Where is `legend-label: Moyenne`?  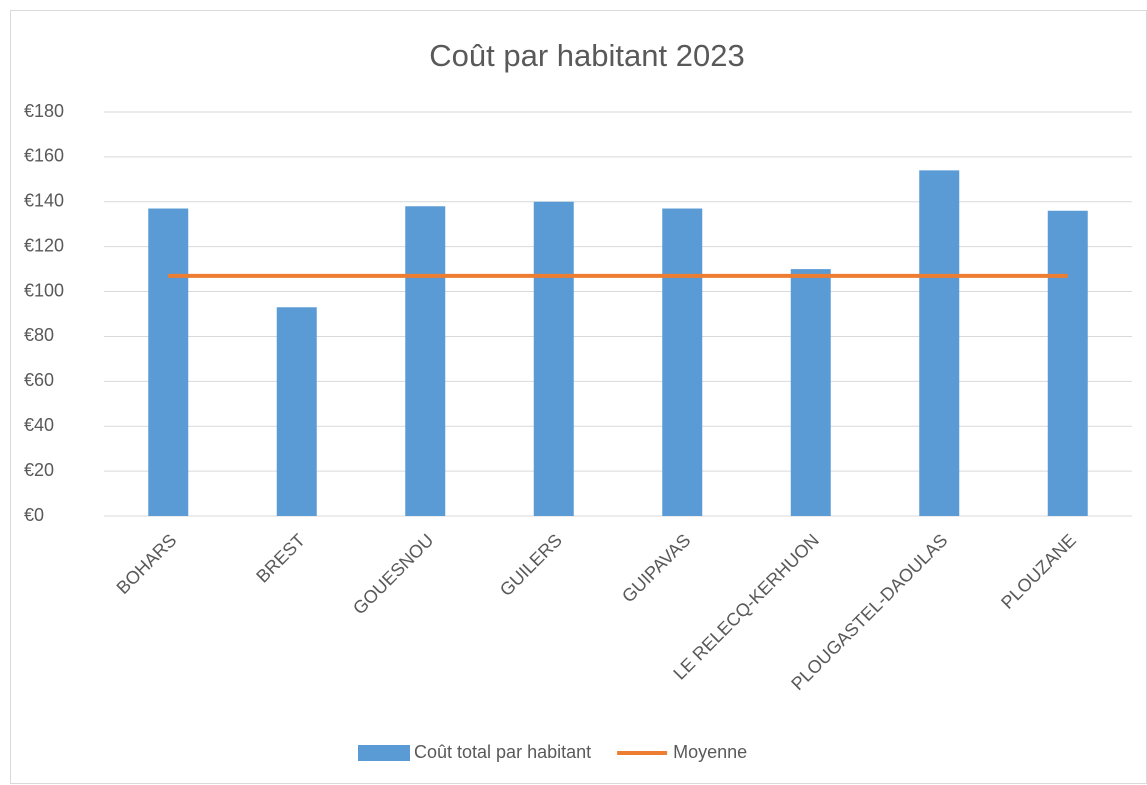 legend-label: Moyenne is located at coordinates (710, 752).